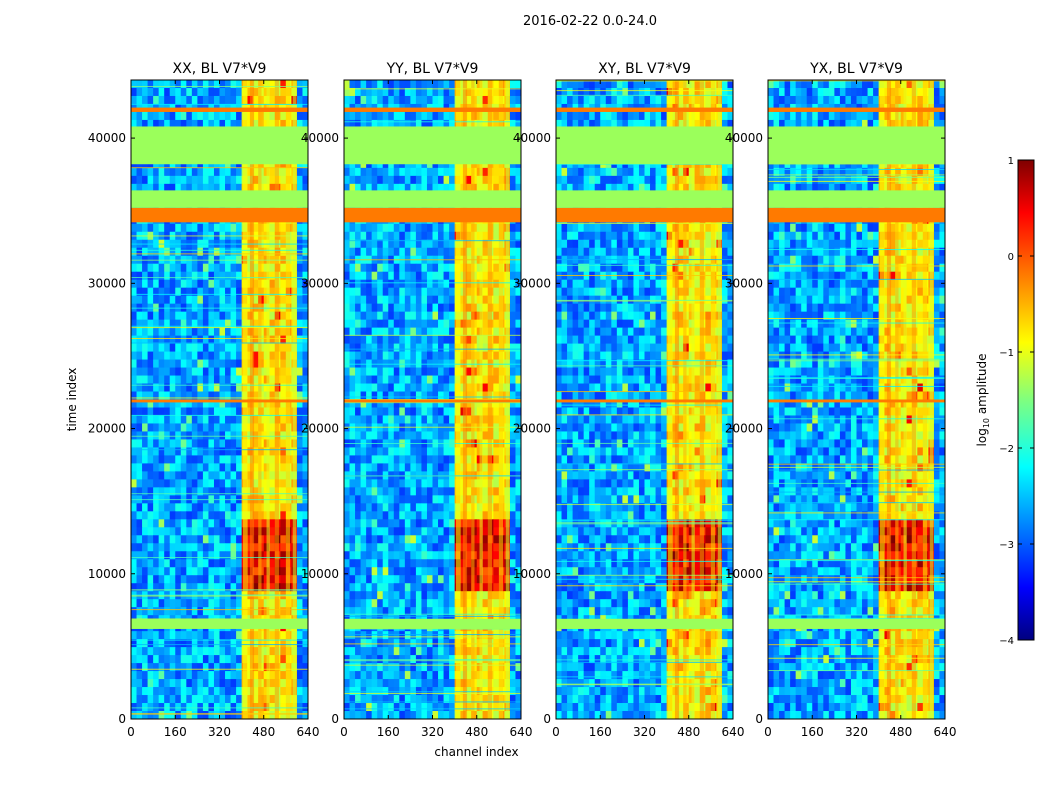 Image resolution: width=1050 pixels, height=800 pixels. I want to click on colorbar-tick-label: −2, so click(1006, 449).